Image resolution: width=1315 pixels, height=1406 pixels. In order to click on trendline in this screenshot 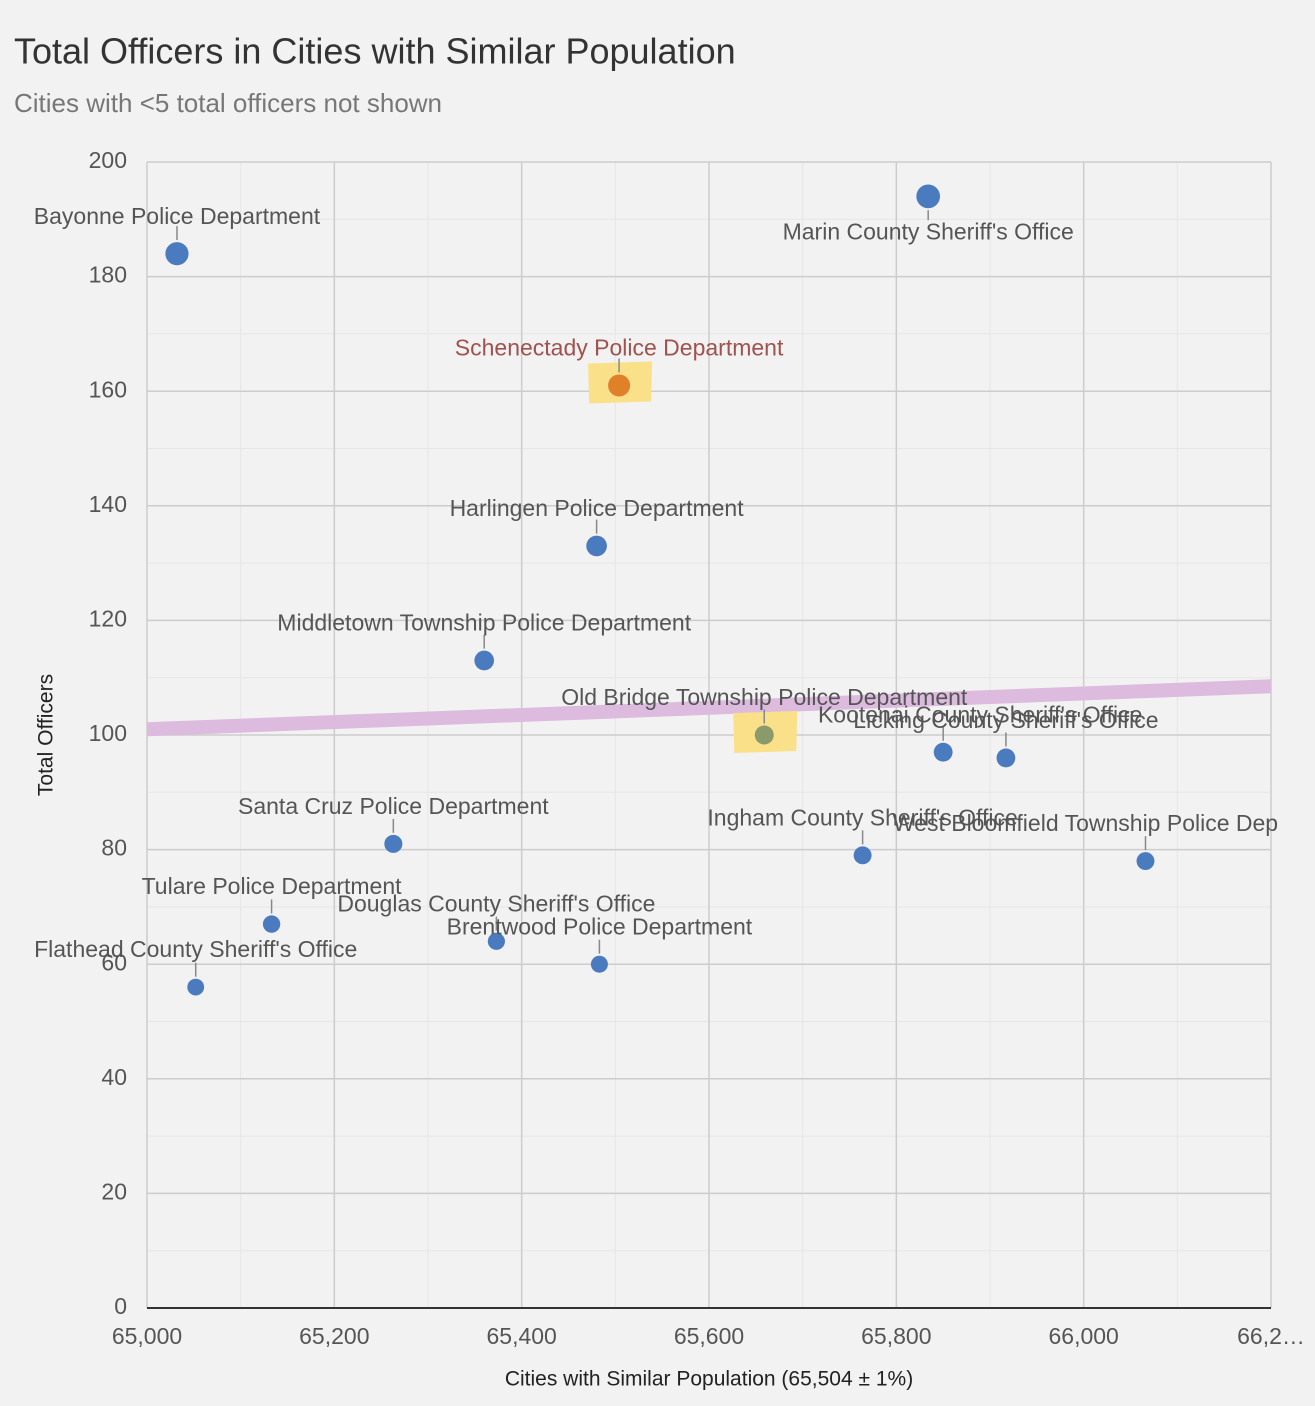, I will do `click(709, 708)`.